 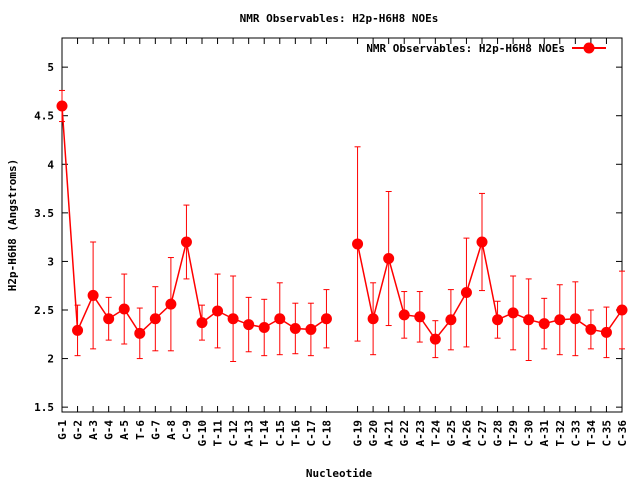 What do you see at coordinates (339, 473) in the screenshot?
I see `x-axis-label: Nucleotide` at bounding box center [339, 473].